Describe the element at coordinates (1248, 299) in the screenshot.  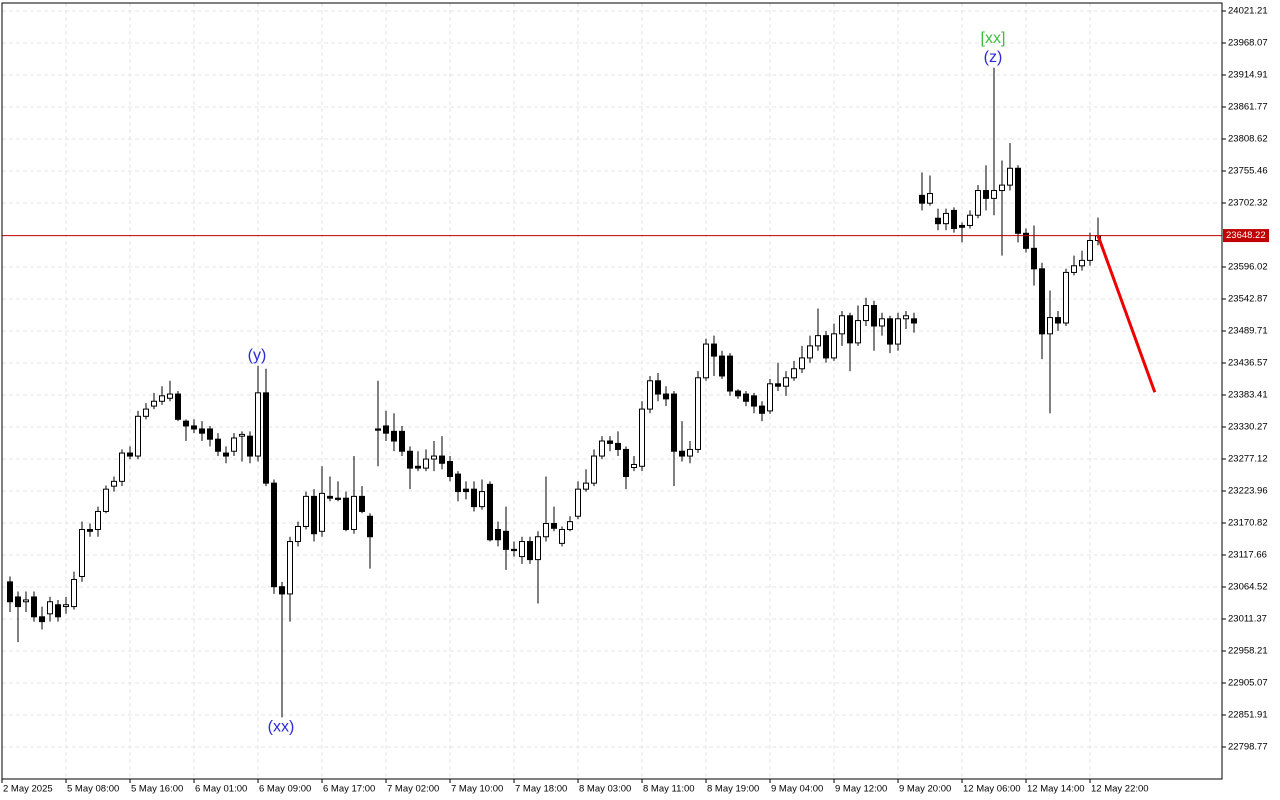
I see `y-tick-label: 23542.87` at that location.